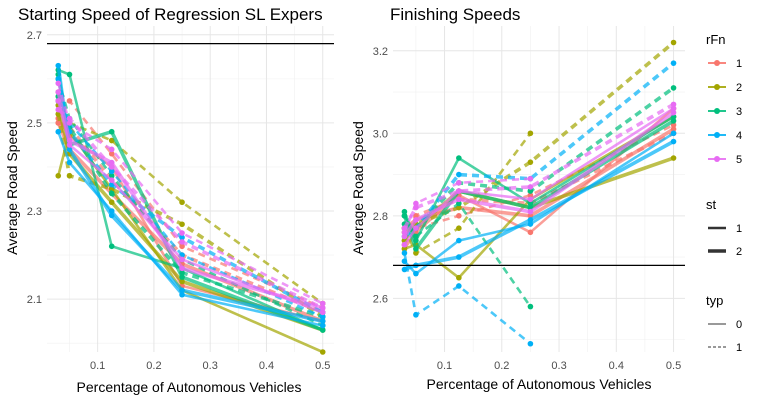 The width and height of the screenshot is (758, 400). I want to click on legend-typ-title: typ, so click(714, 300).